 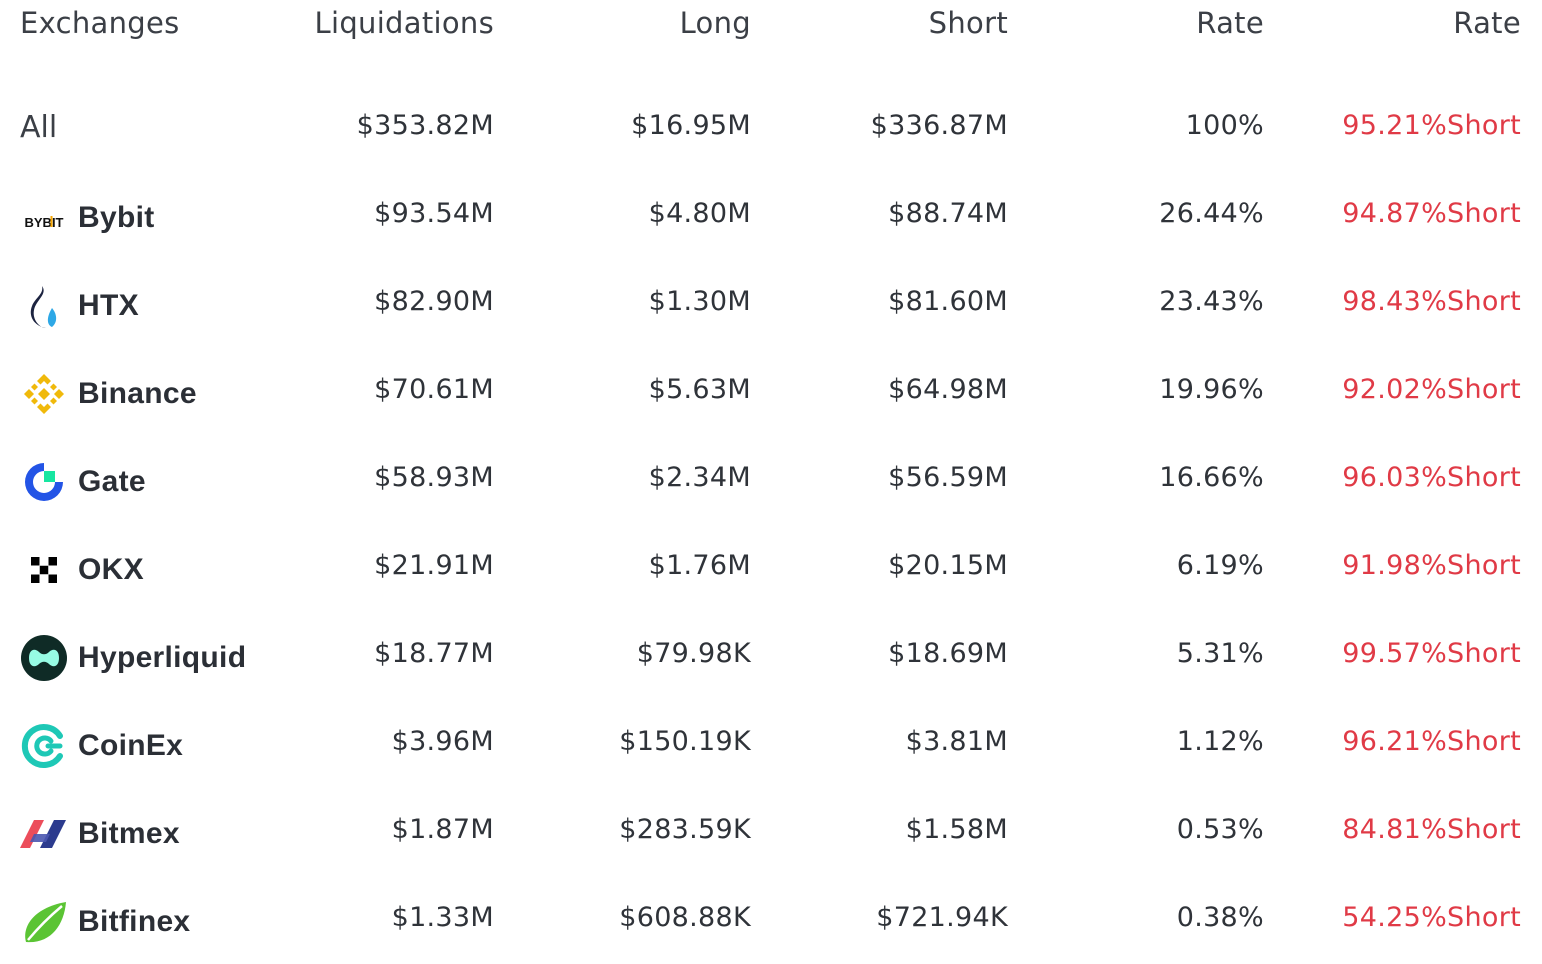 I want to click on long-value: $1.30M, so click(x=699, y=301).